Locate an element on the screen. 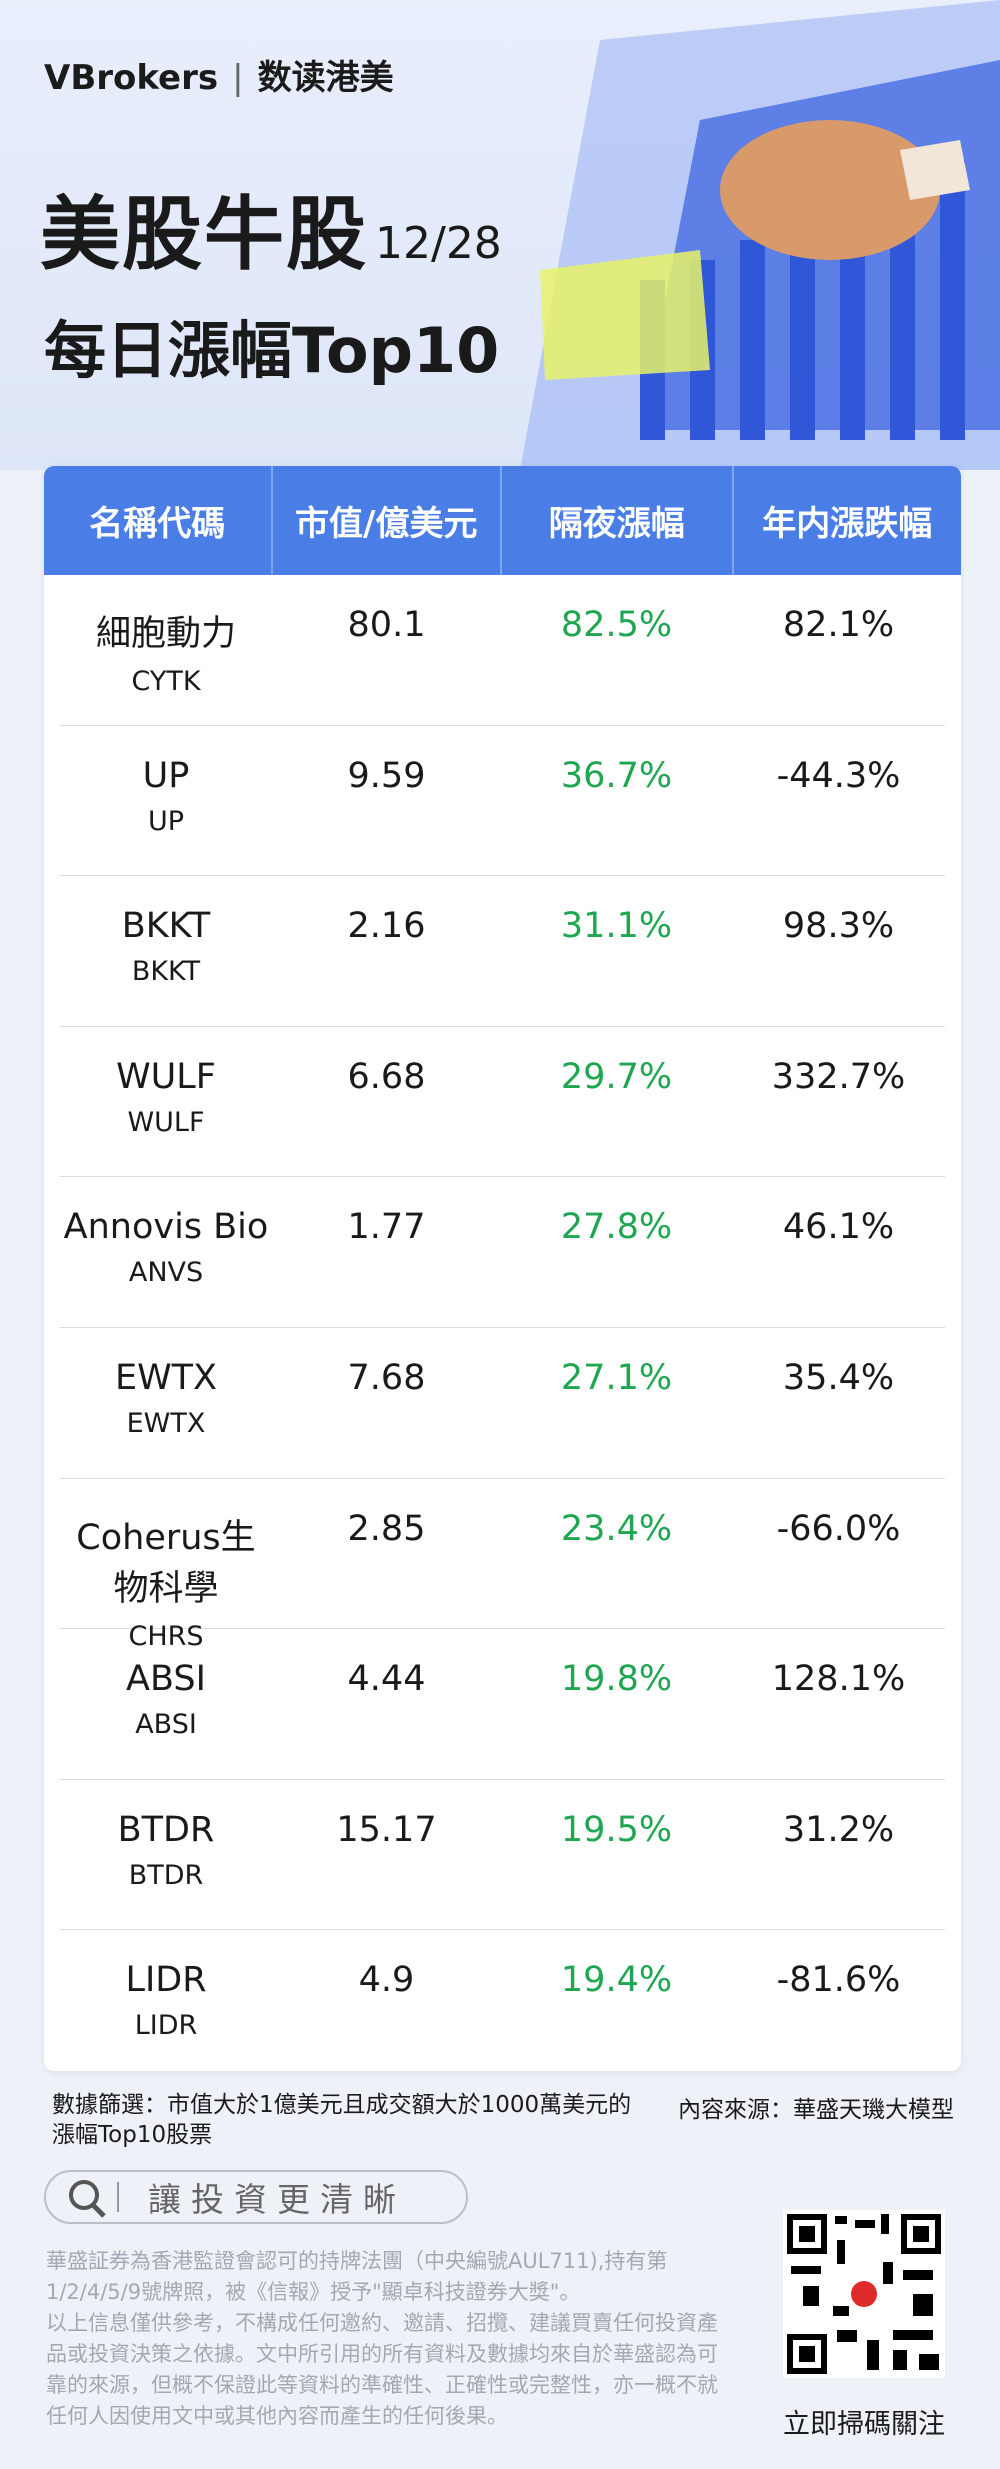 This screenshot has width=1000, height=2469. stock-name: UP is located at coordinates (166, 775).